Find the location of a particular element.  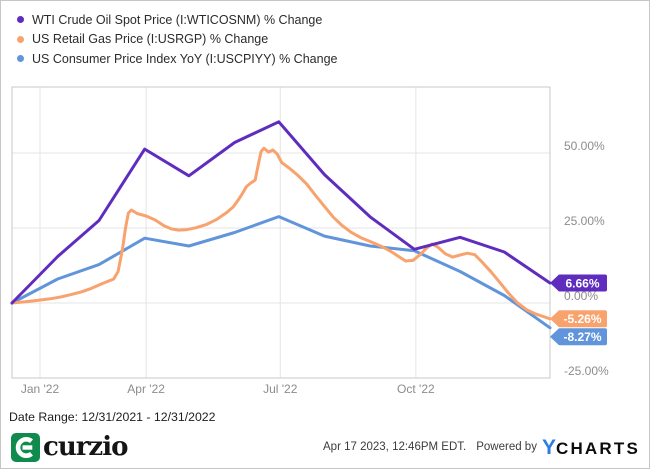

ycharts-y-mark: Y is located at coordinates (548, 447).